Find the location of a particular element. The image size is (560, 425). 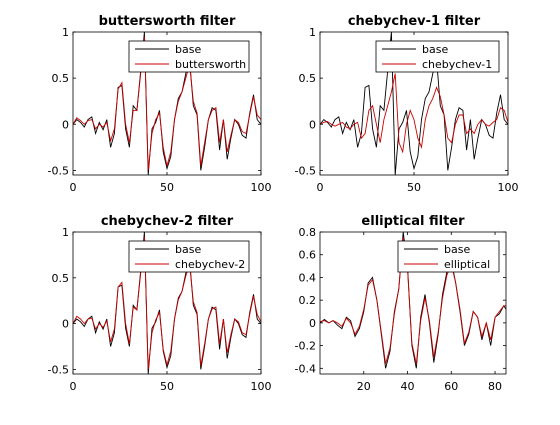

y-tick-label: 0.8 is located at coordinates (308, 232).